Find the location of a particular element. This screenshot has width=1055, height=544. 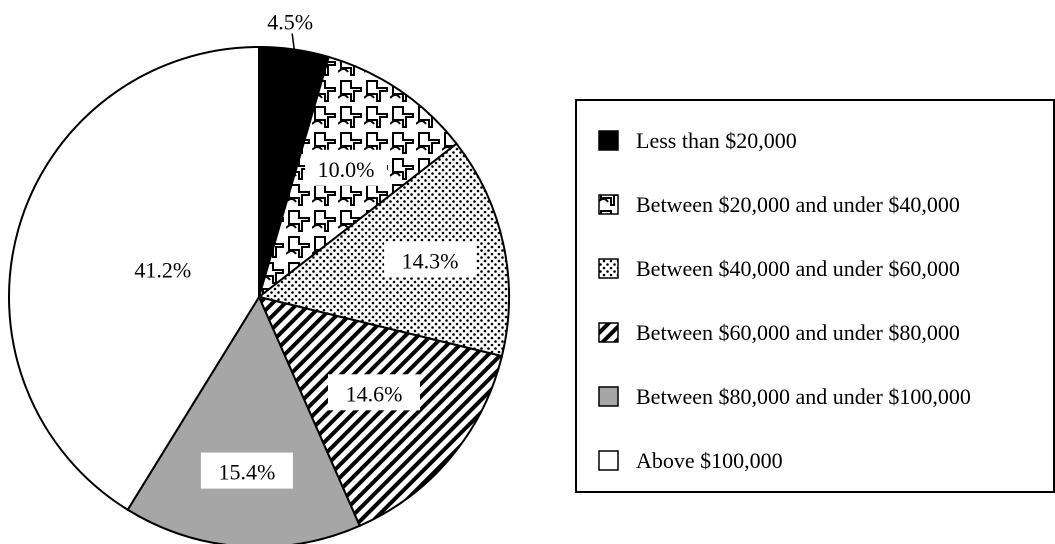

legend-label-2: Between $20,000 and under $40,000 is located at coordinates (798, 204).